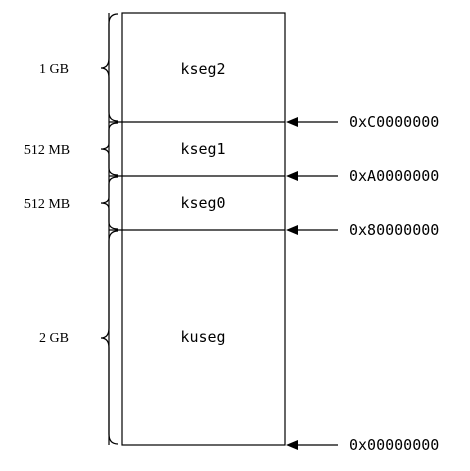 This screenshot has height=471, width=470. What do you see at coordinates (109, 67) in the screenshot?
I see `brace-kseg2` at bounding box center [109, 67].